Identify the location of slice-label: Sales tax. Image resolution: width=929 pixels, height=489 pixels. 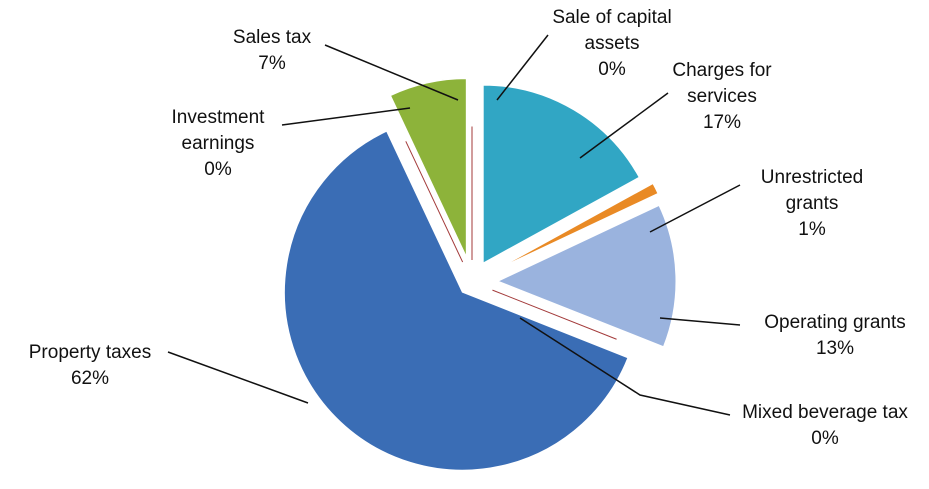
(272, 37).